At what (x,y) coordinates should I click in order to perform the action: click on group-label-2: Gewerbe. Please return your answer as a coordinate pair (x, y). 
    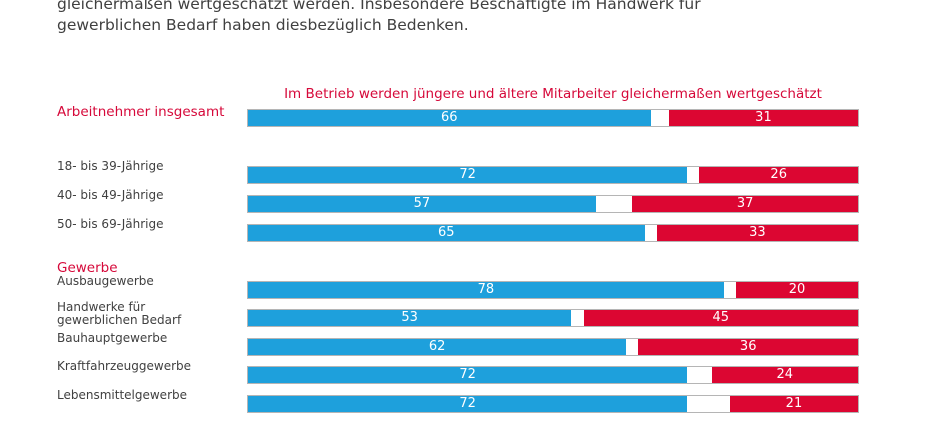
    Looking at the image, I should click on (87, 268).